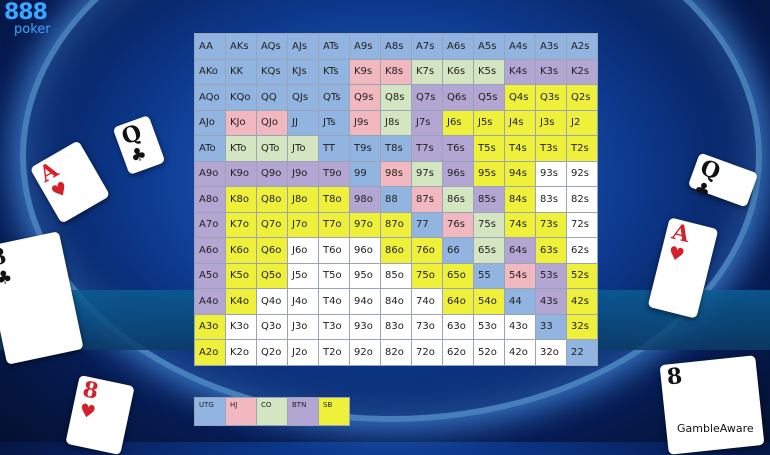  Describe the element at coordinates (489, 71) in the screenshot. I see `hand-cell: K5s` at that location.